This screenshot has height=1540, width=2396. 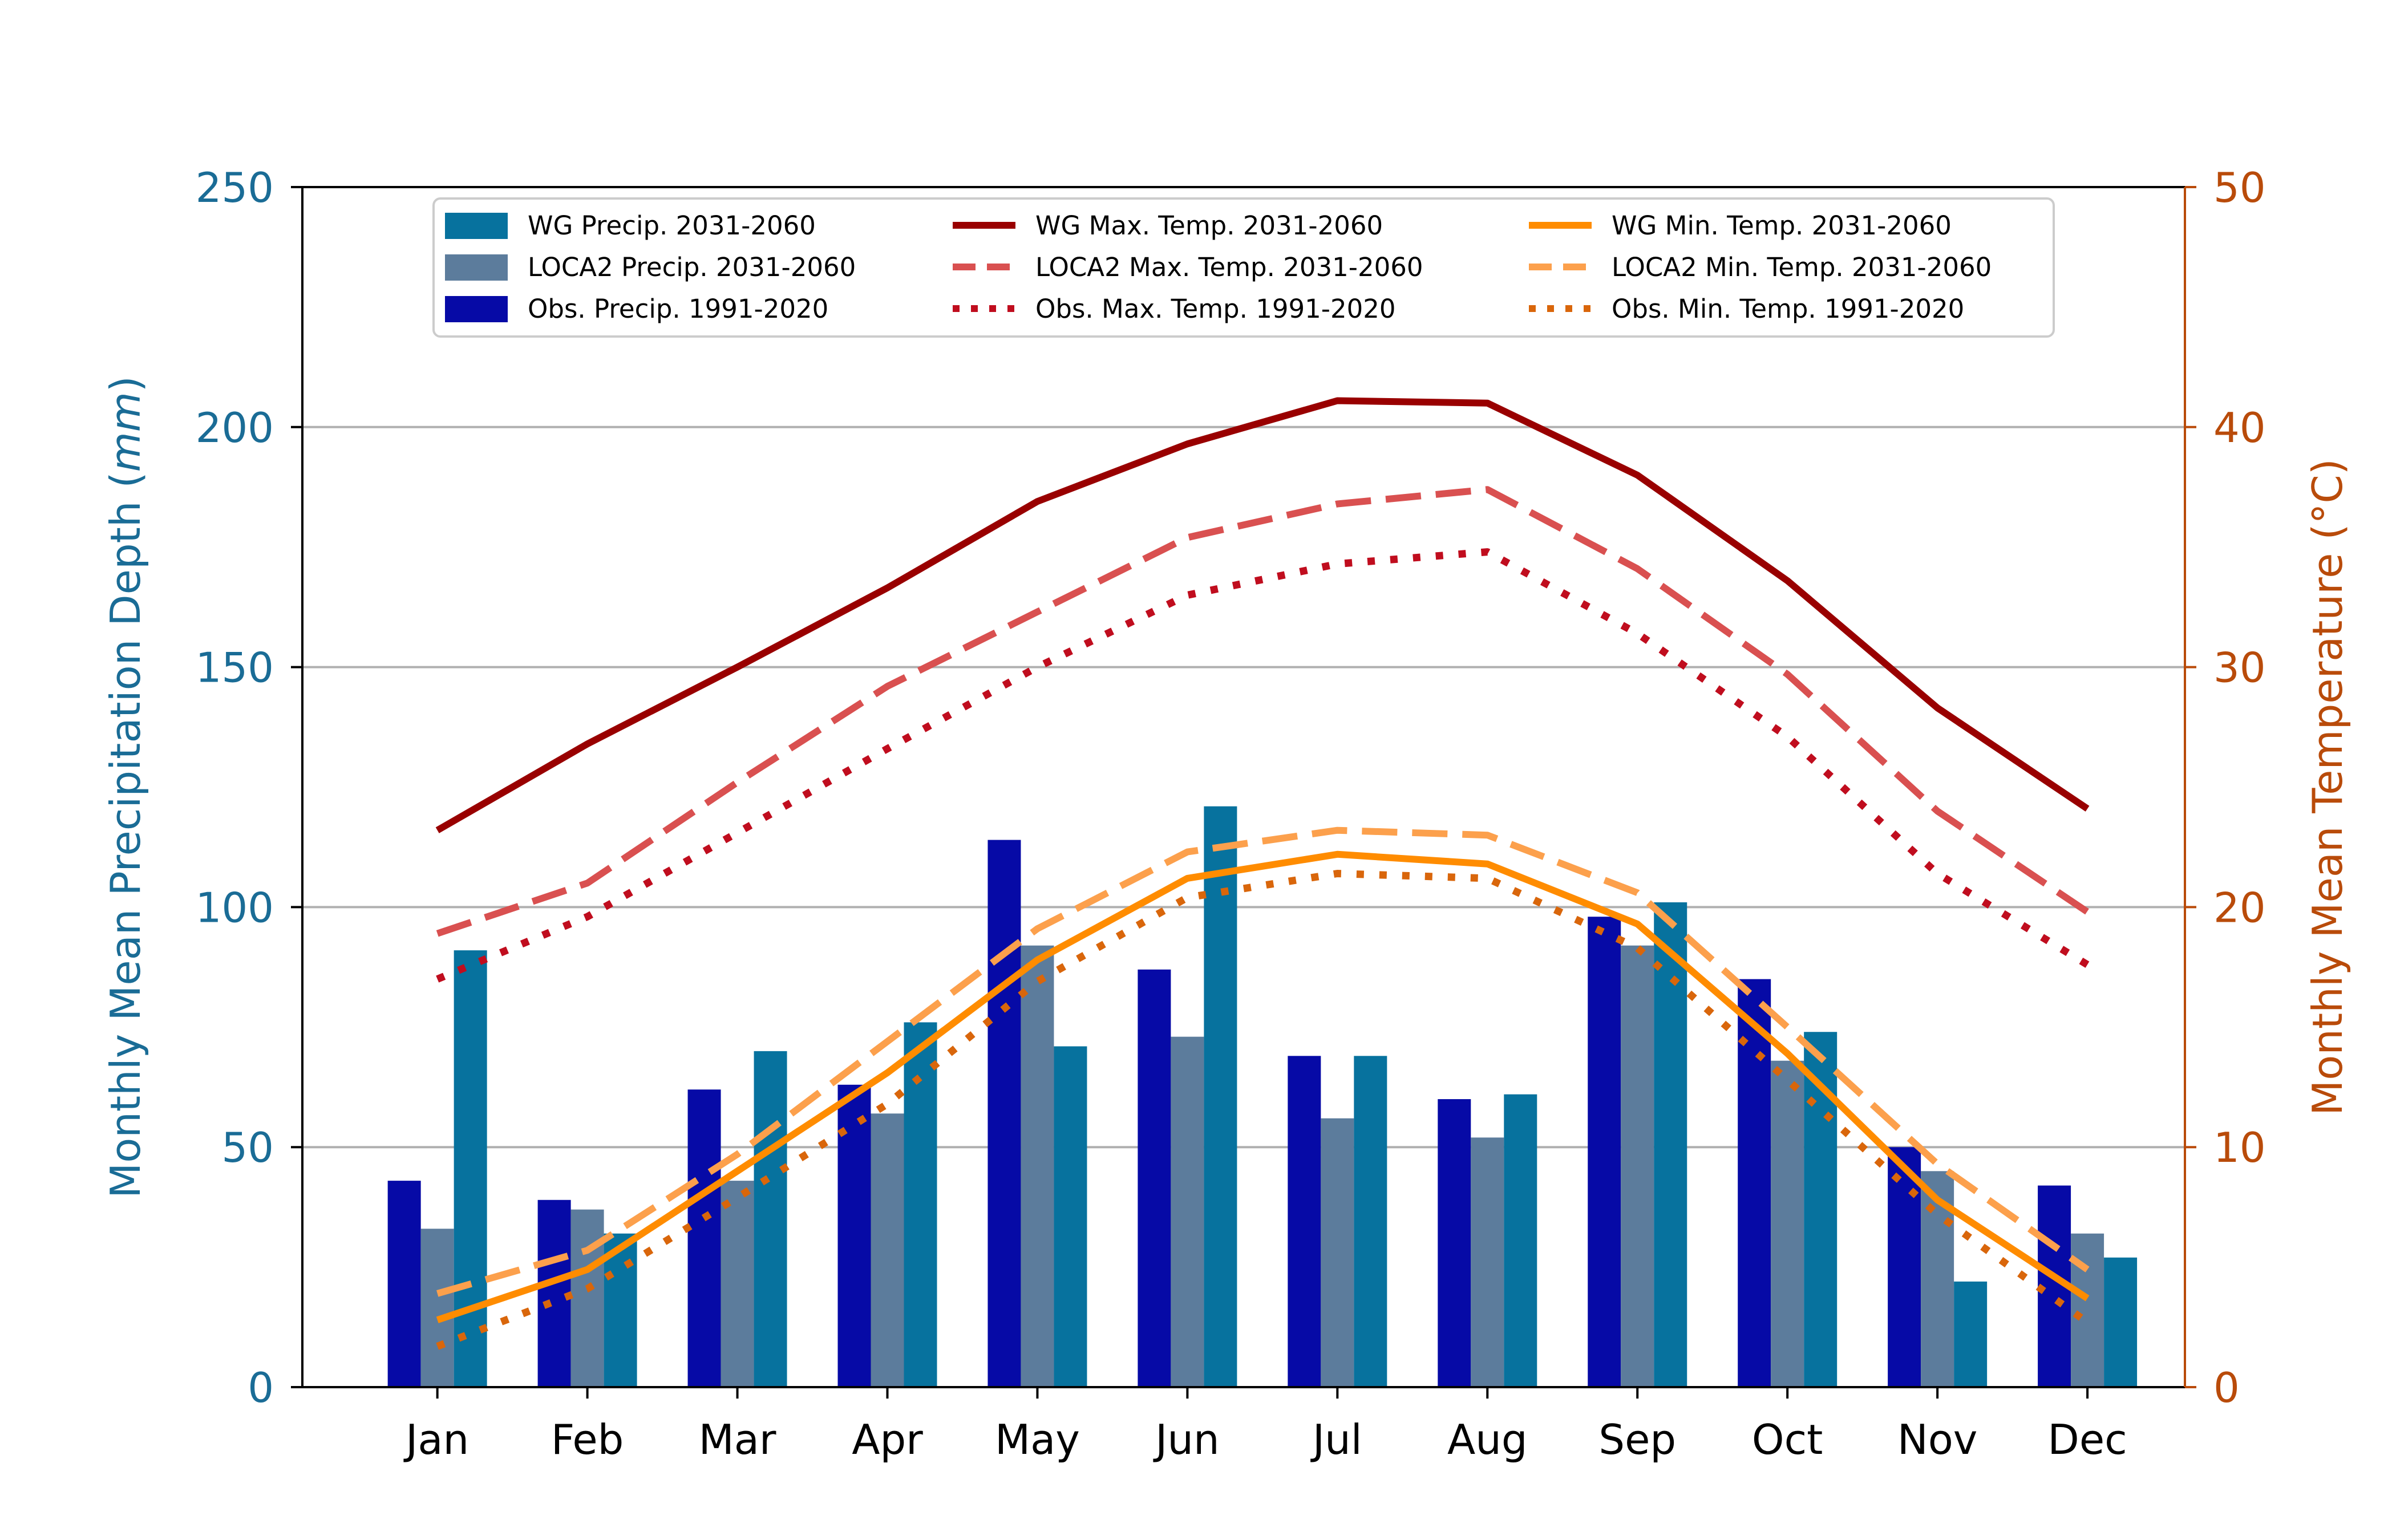 I want to click on x-tick-label: May, so click(x=1037, y=1440).